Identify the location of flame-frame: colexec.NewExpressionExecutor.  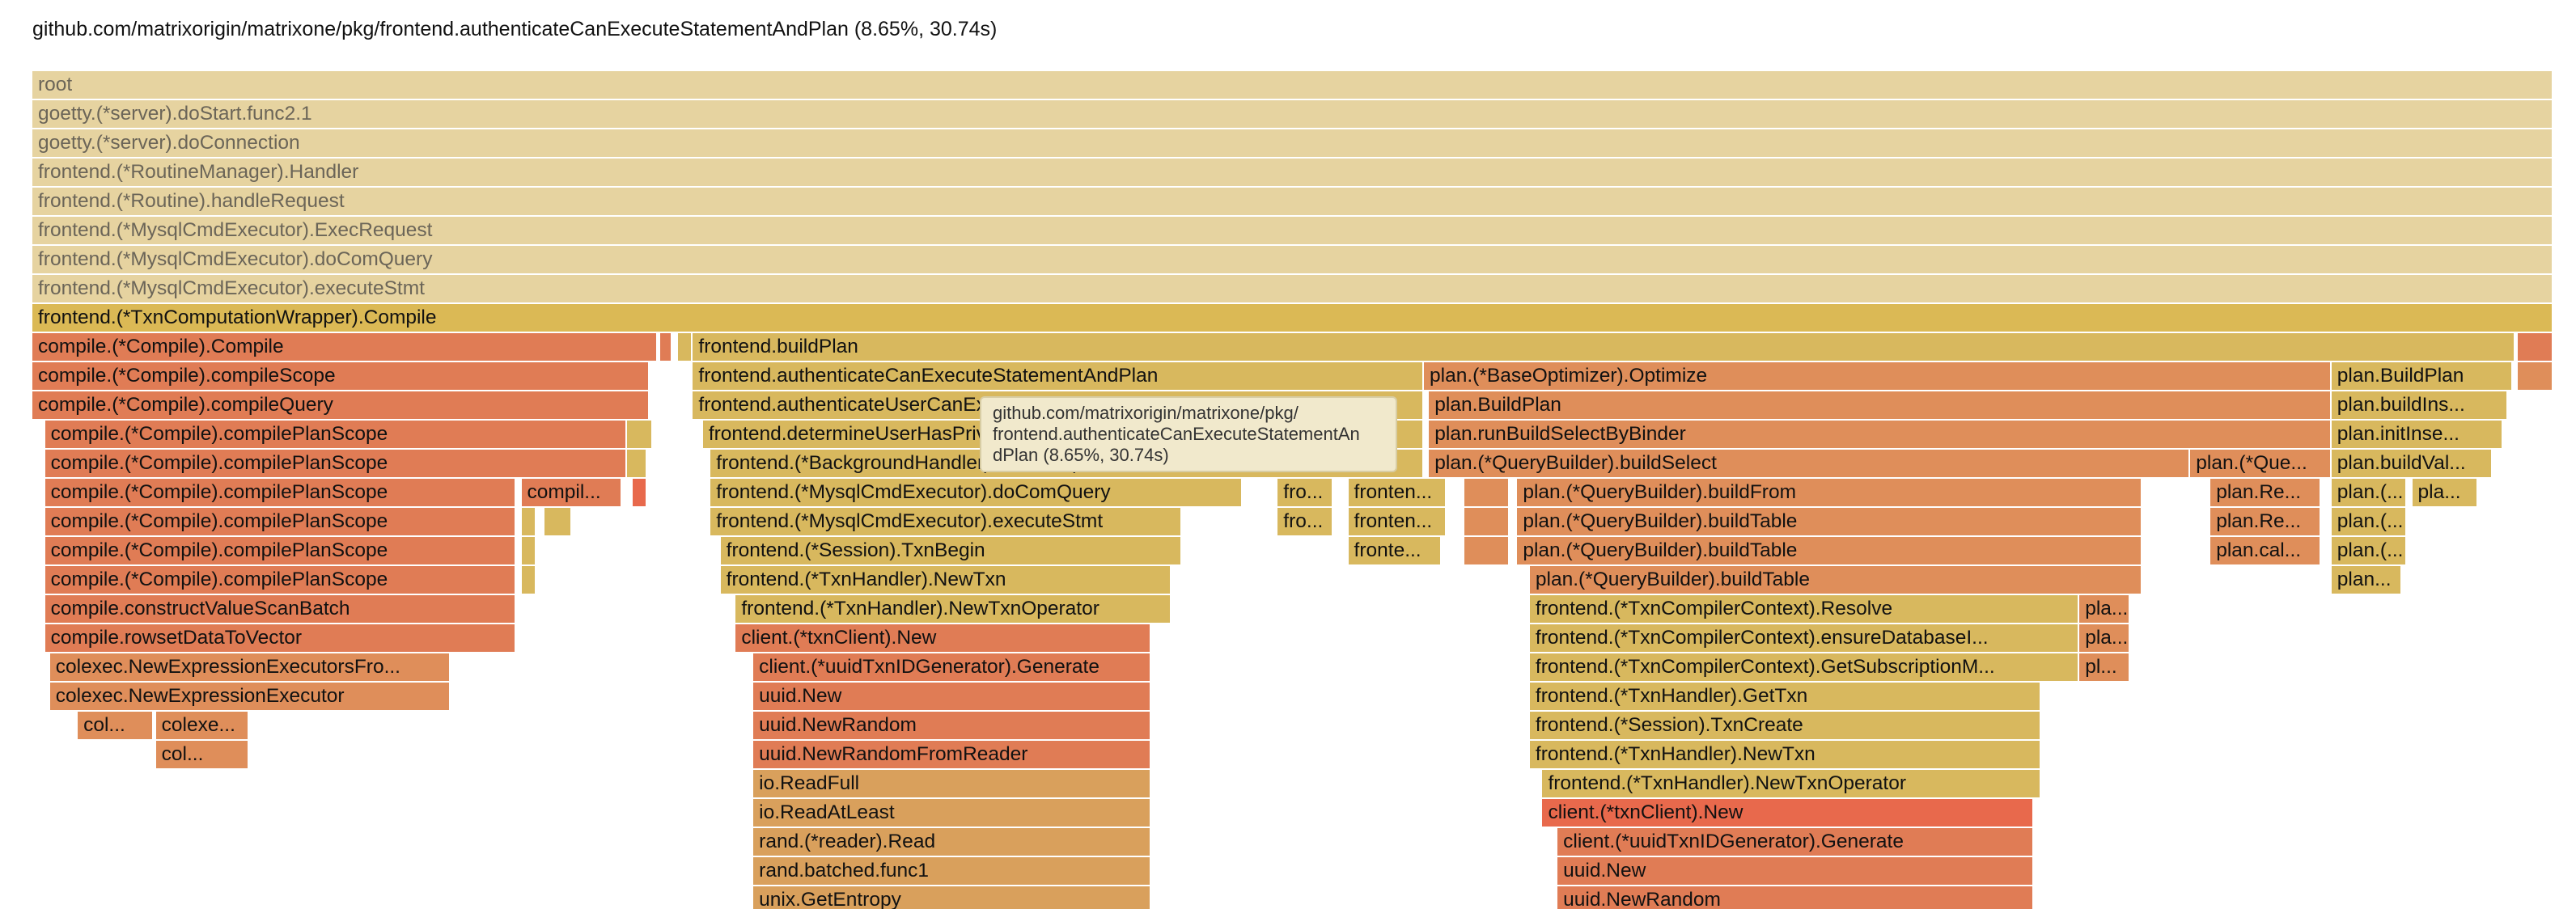
(250, 696).